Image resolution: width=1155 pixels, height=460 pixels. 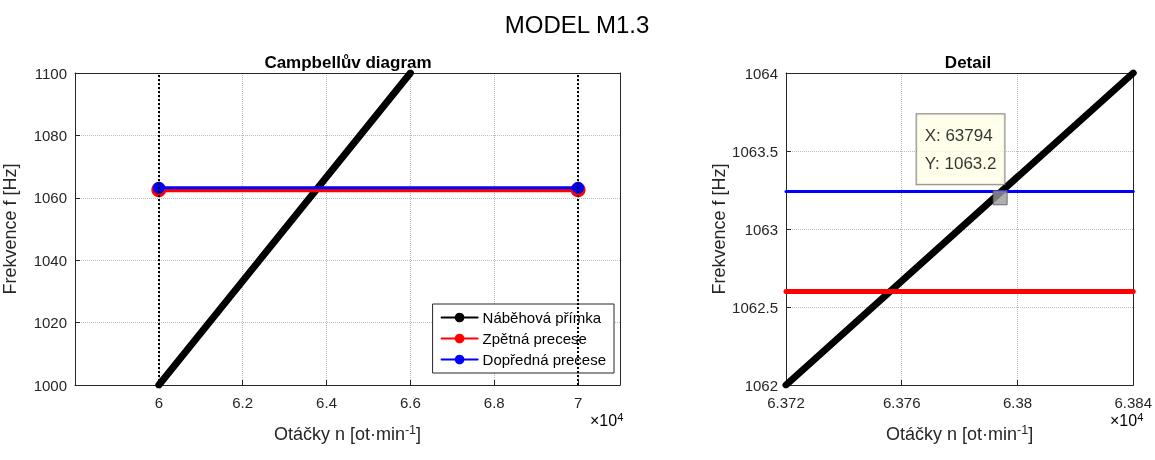 I want to click on y-tick-label: 1000, so click(x=50, y=385).